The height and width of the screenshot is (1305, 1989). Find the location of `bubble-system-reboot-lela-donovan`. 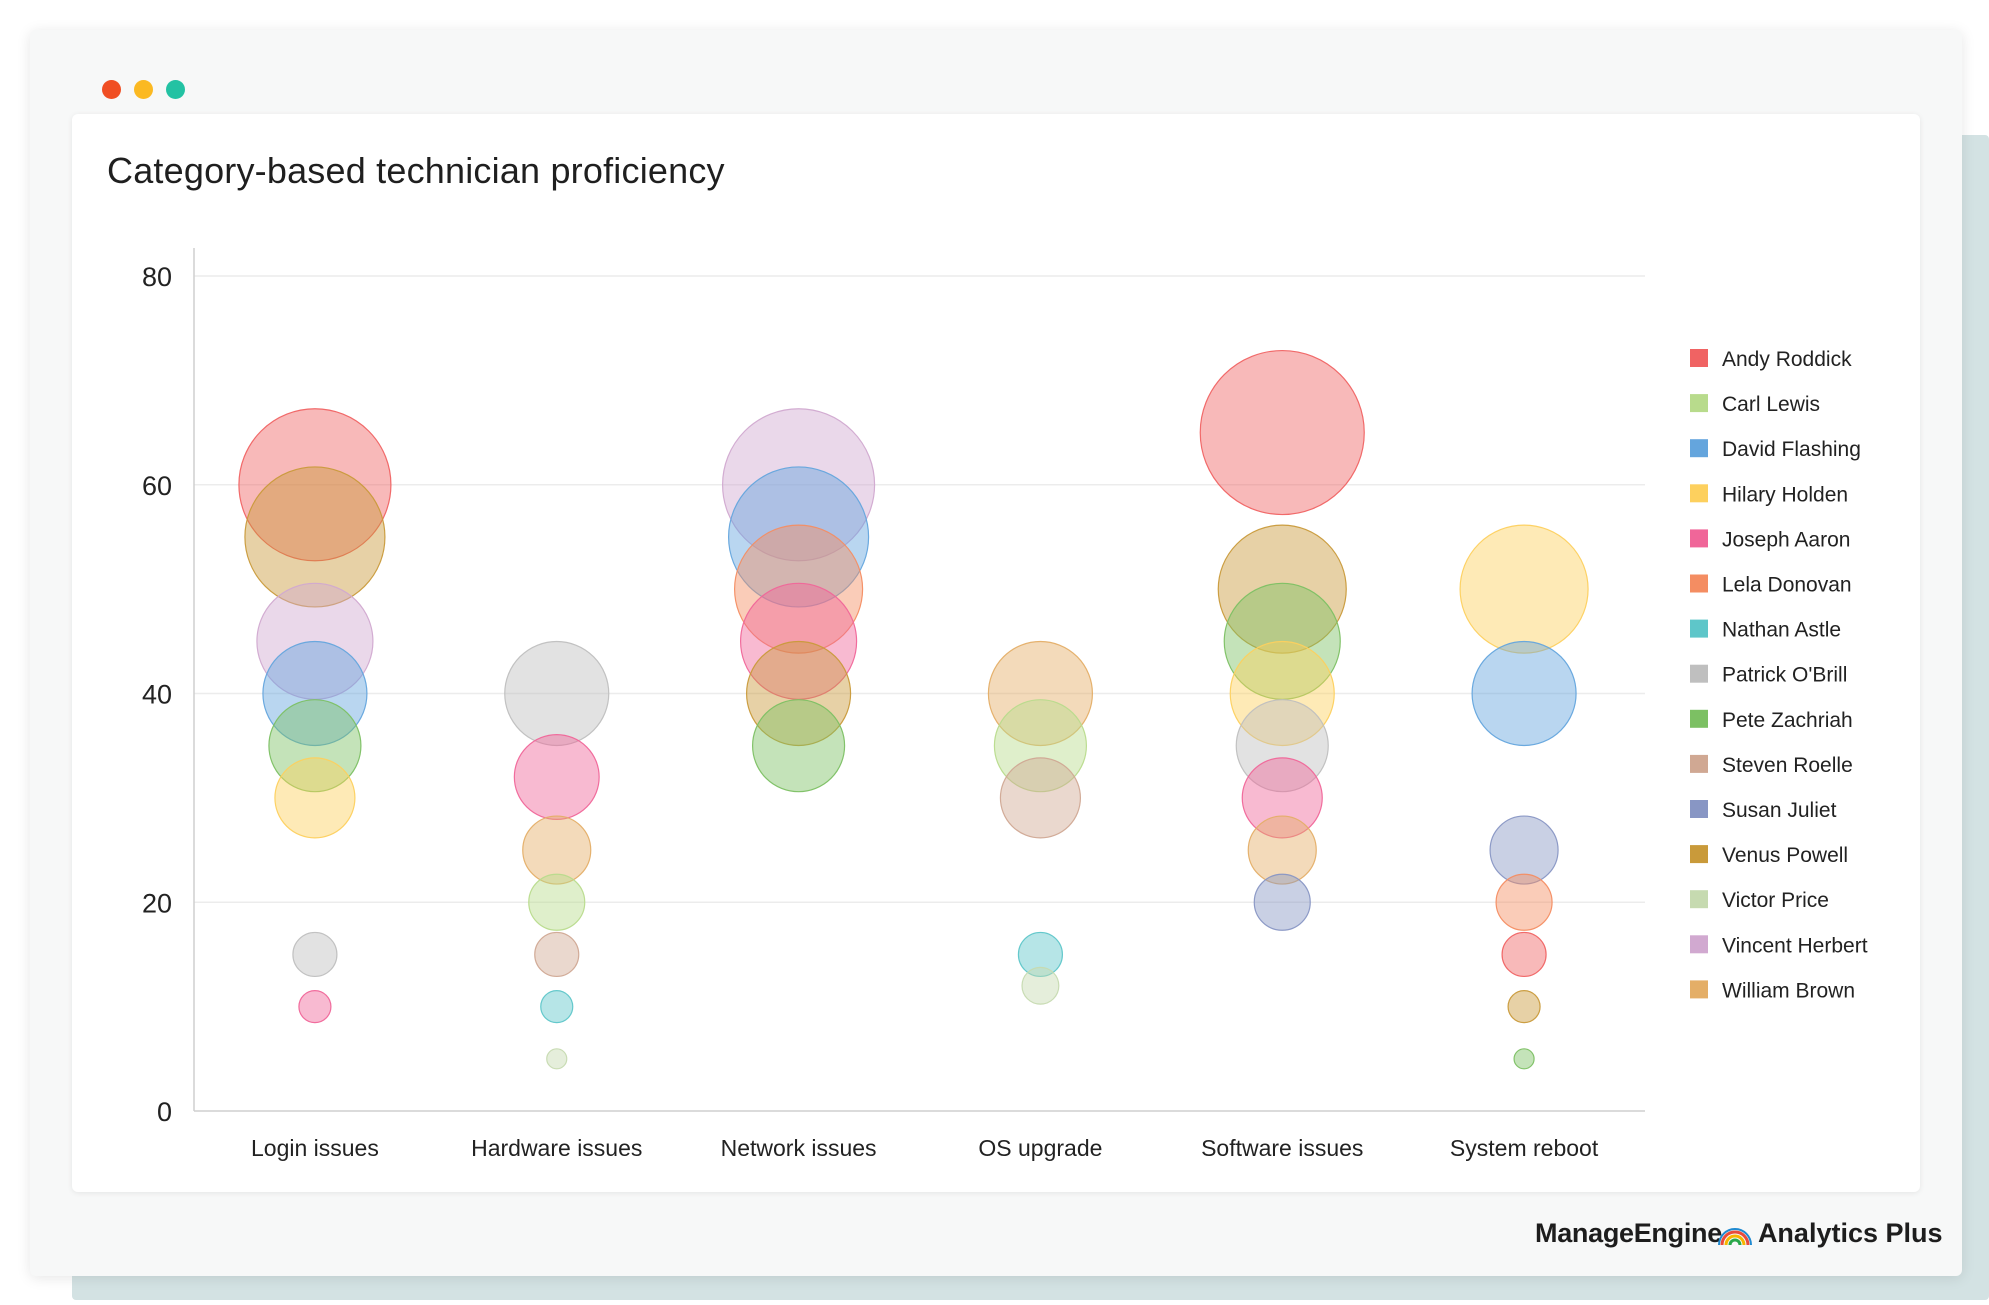

bubble-system-reboot-lela-donovan is located at coordinates (1524, 902).